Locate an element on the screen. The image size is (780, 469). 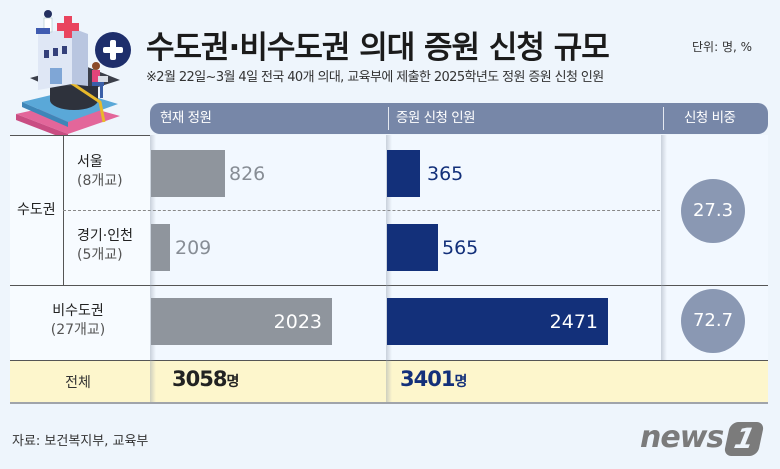
column-separator is located at coordinates (664, 247).